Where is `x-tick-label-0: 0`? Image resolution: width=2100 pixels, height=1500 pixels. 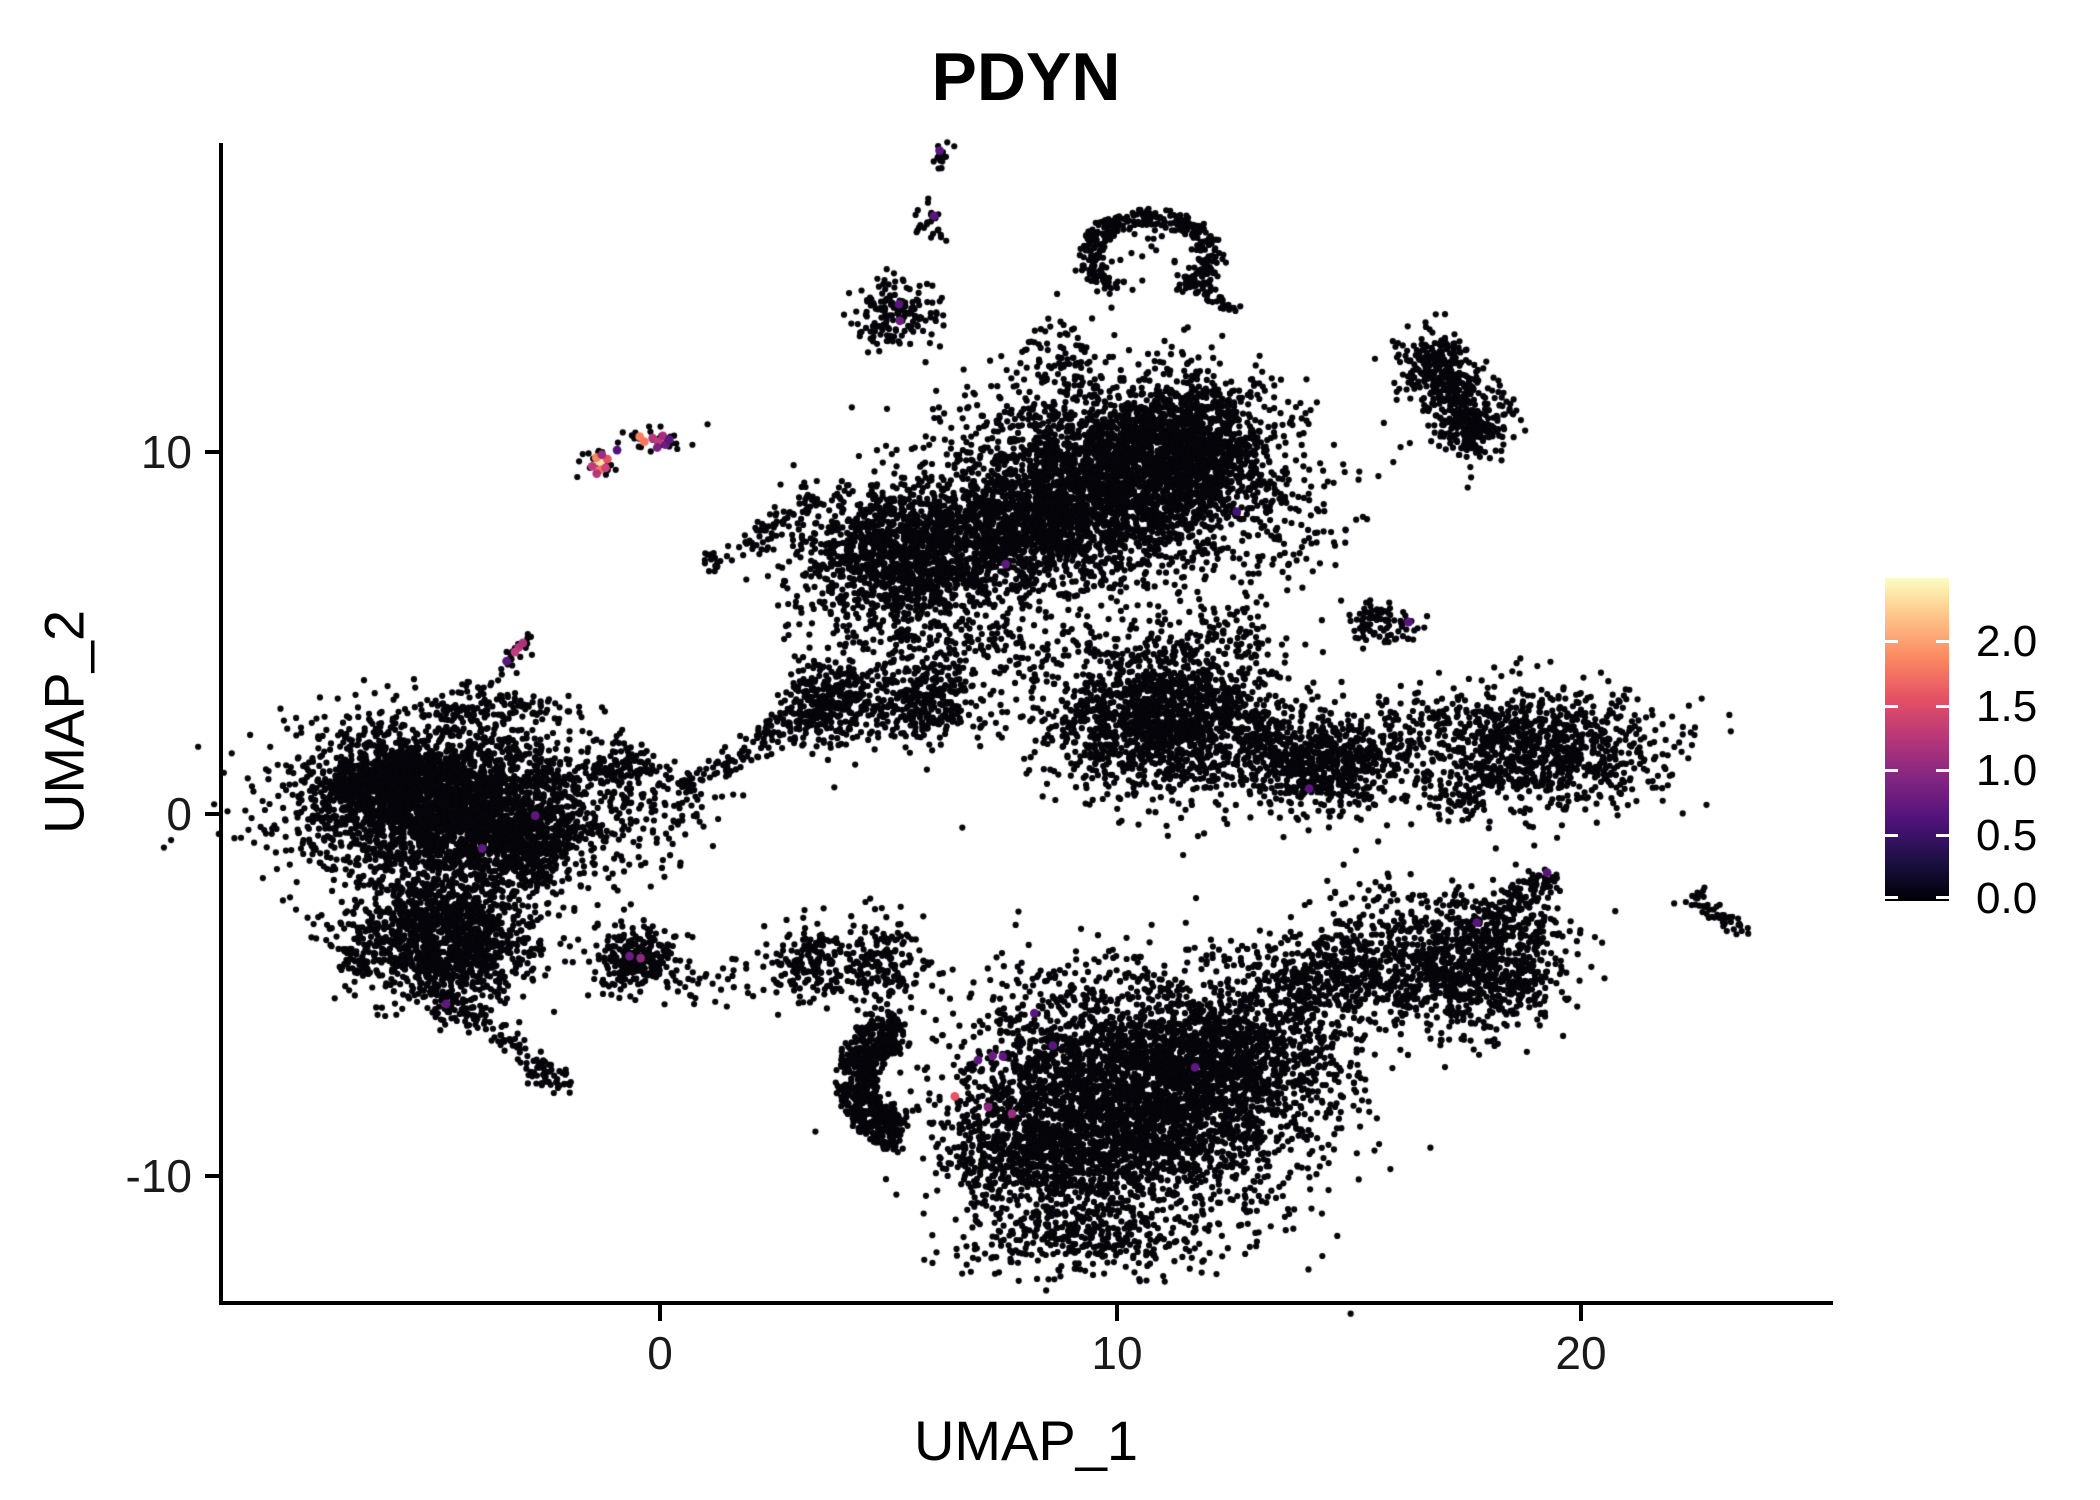
x-tick-label-0: 0 is located at coordinates (660, 1353).